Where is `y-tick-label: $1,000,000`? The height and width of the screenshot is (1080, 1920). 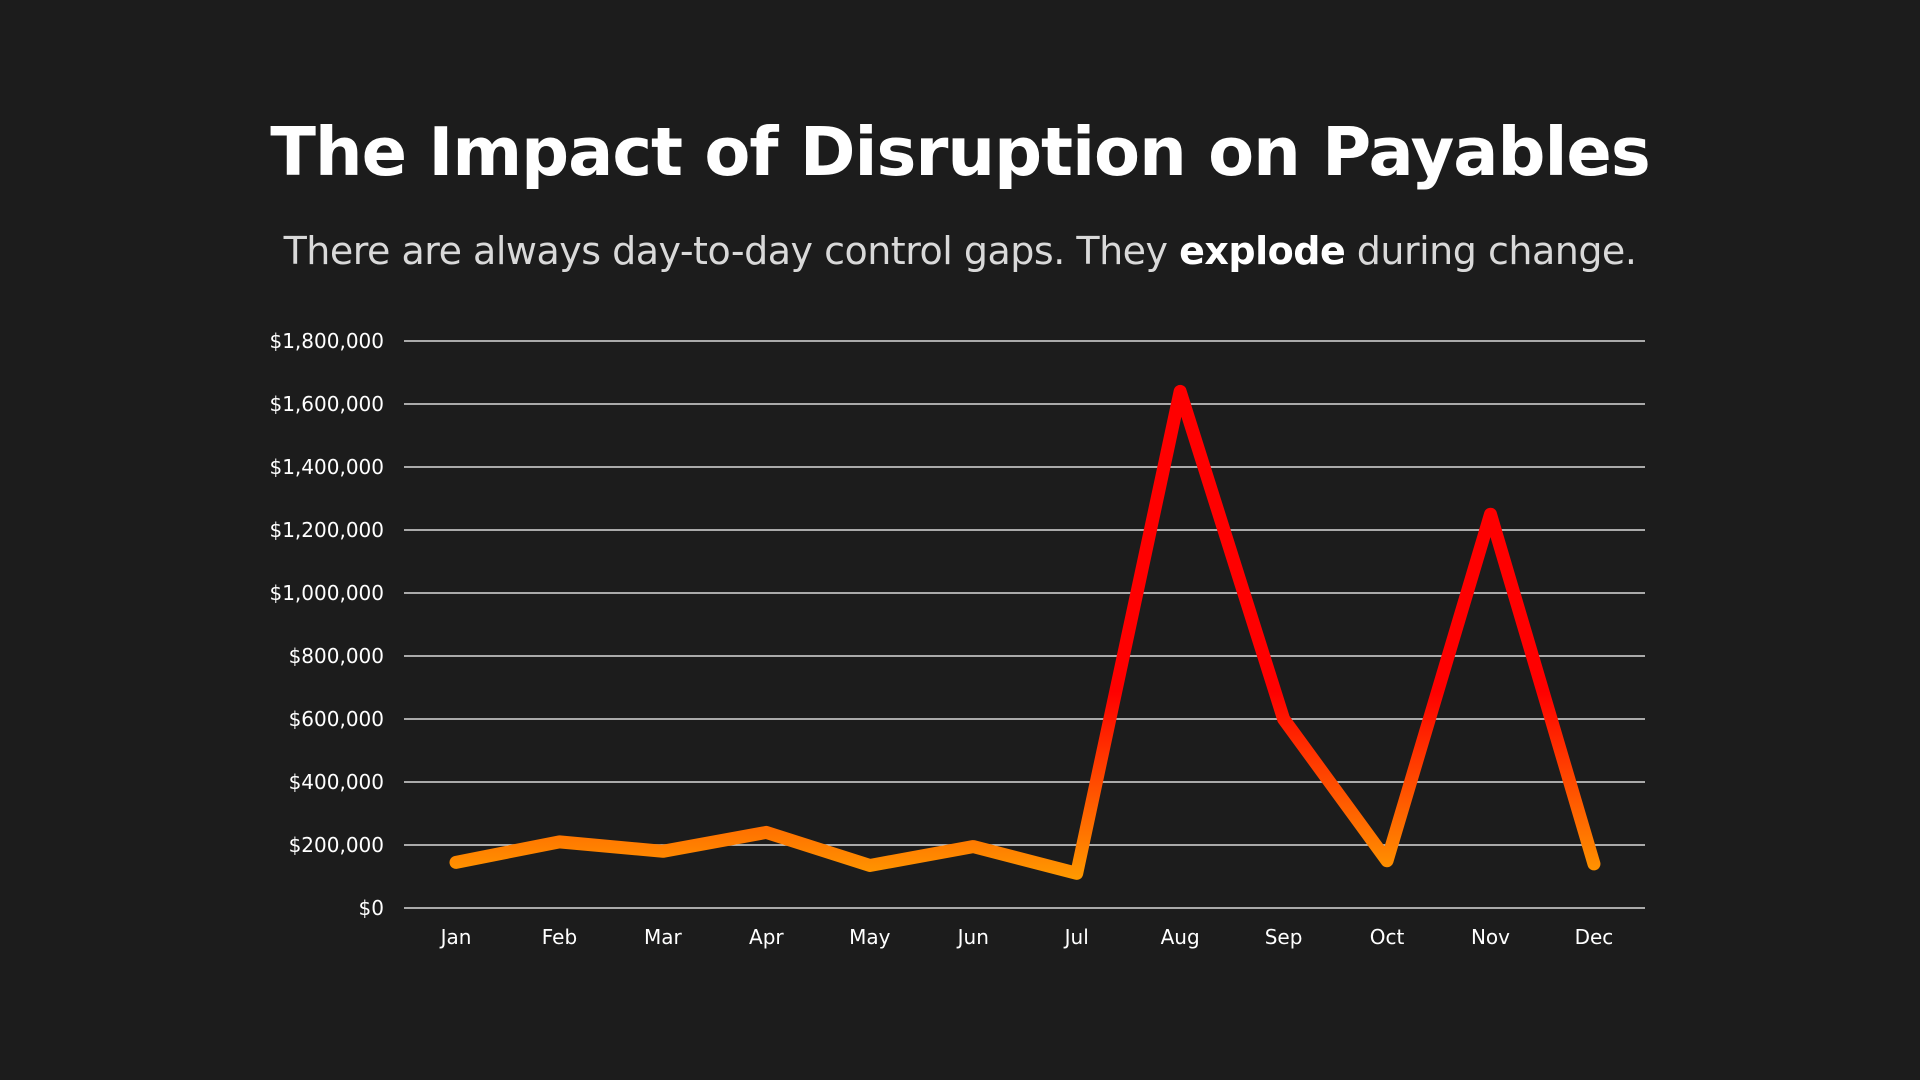 y-tick-label: $1,000,000 is located at coordinates (326, 593).